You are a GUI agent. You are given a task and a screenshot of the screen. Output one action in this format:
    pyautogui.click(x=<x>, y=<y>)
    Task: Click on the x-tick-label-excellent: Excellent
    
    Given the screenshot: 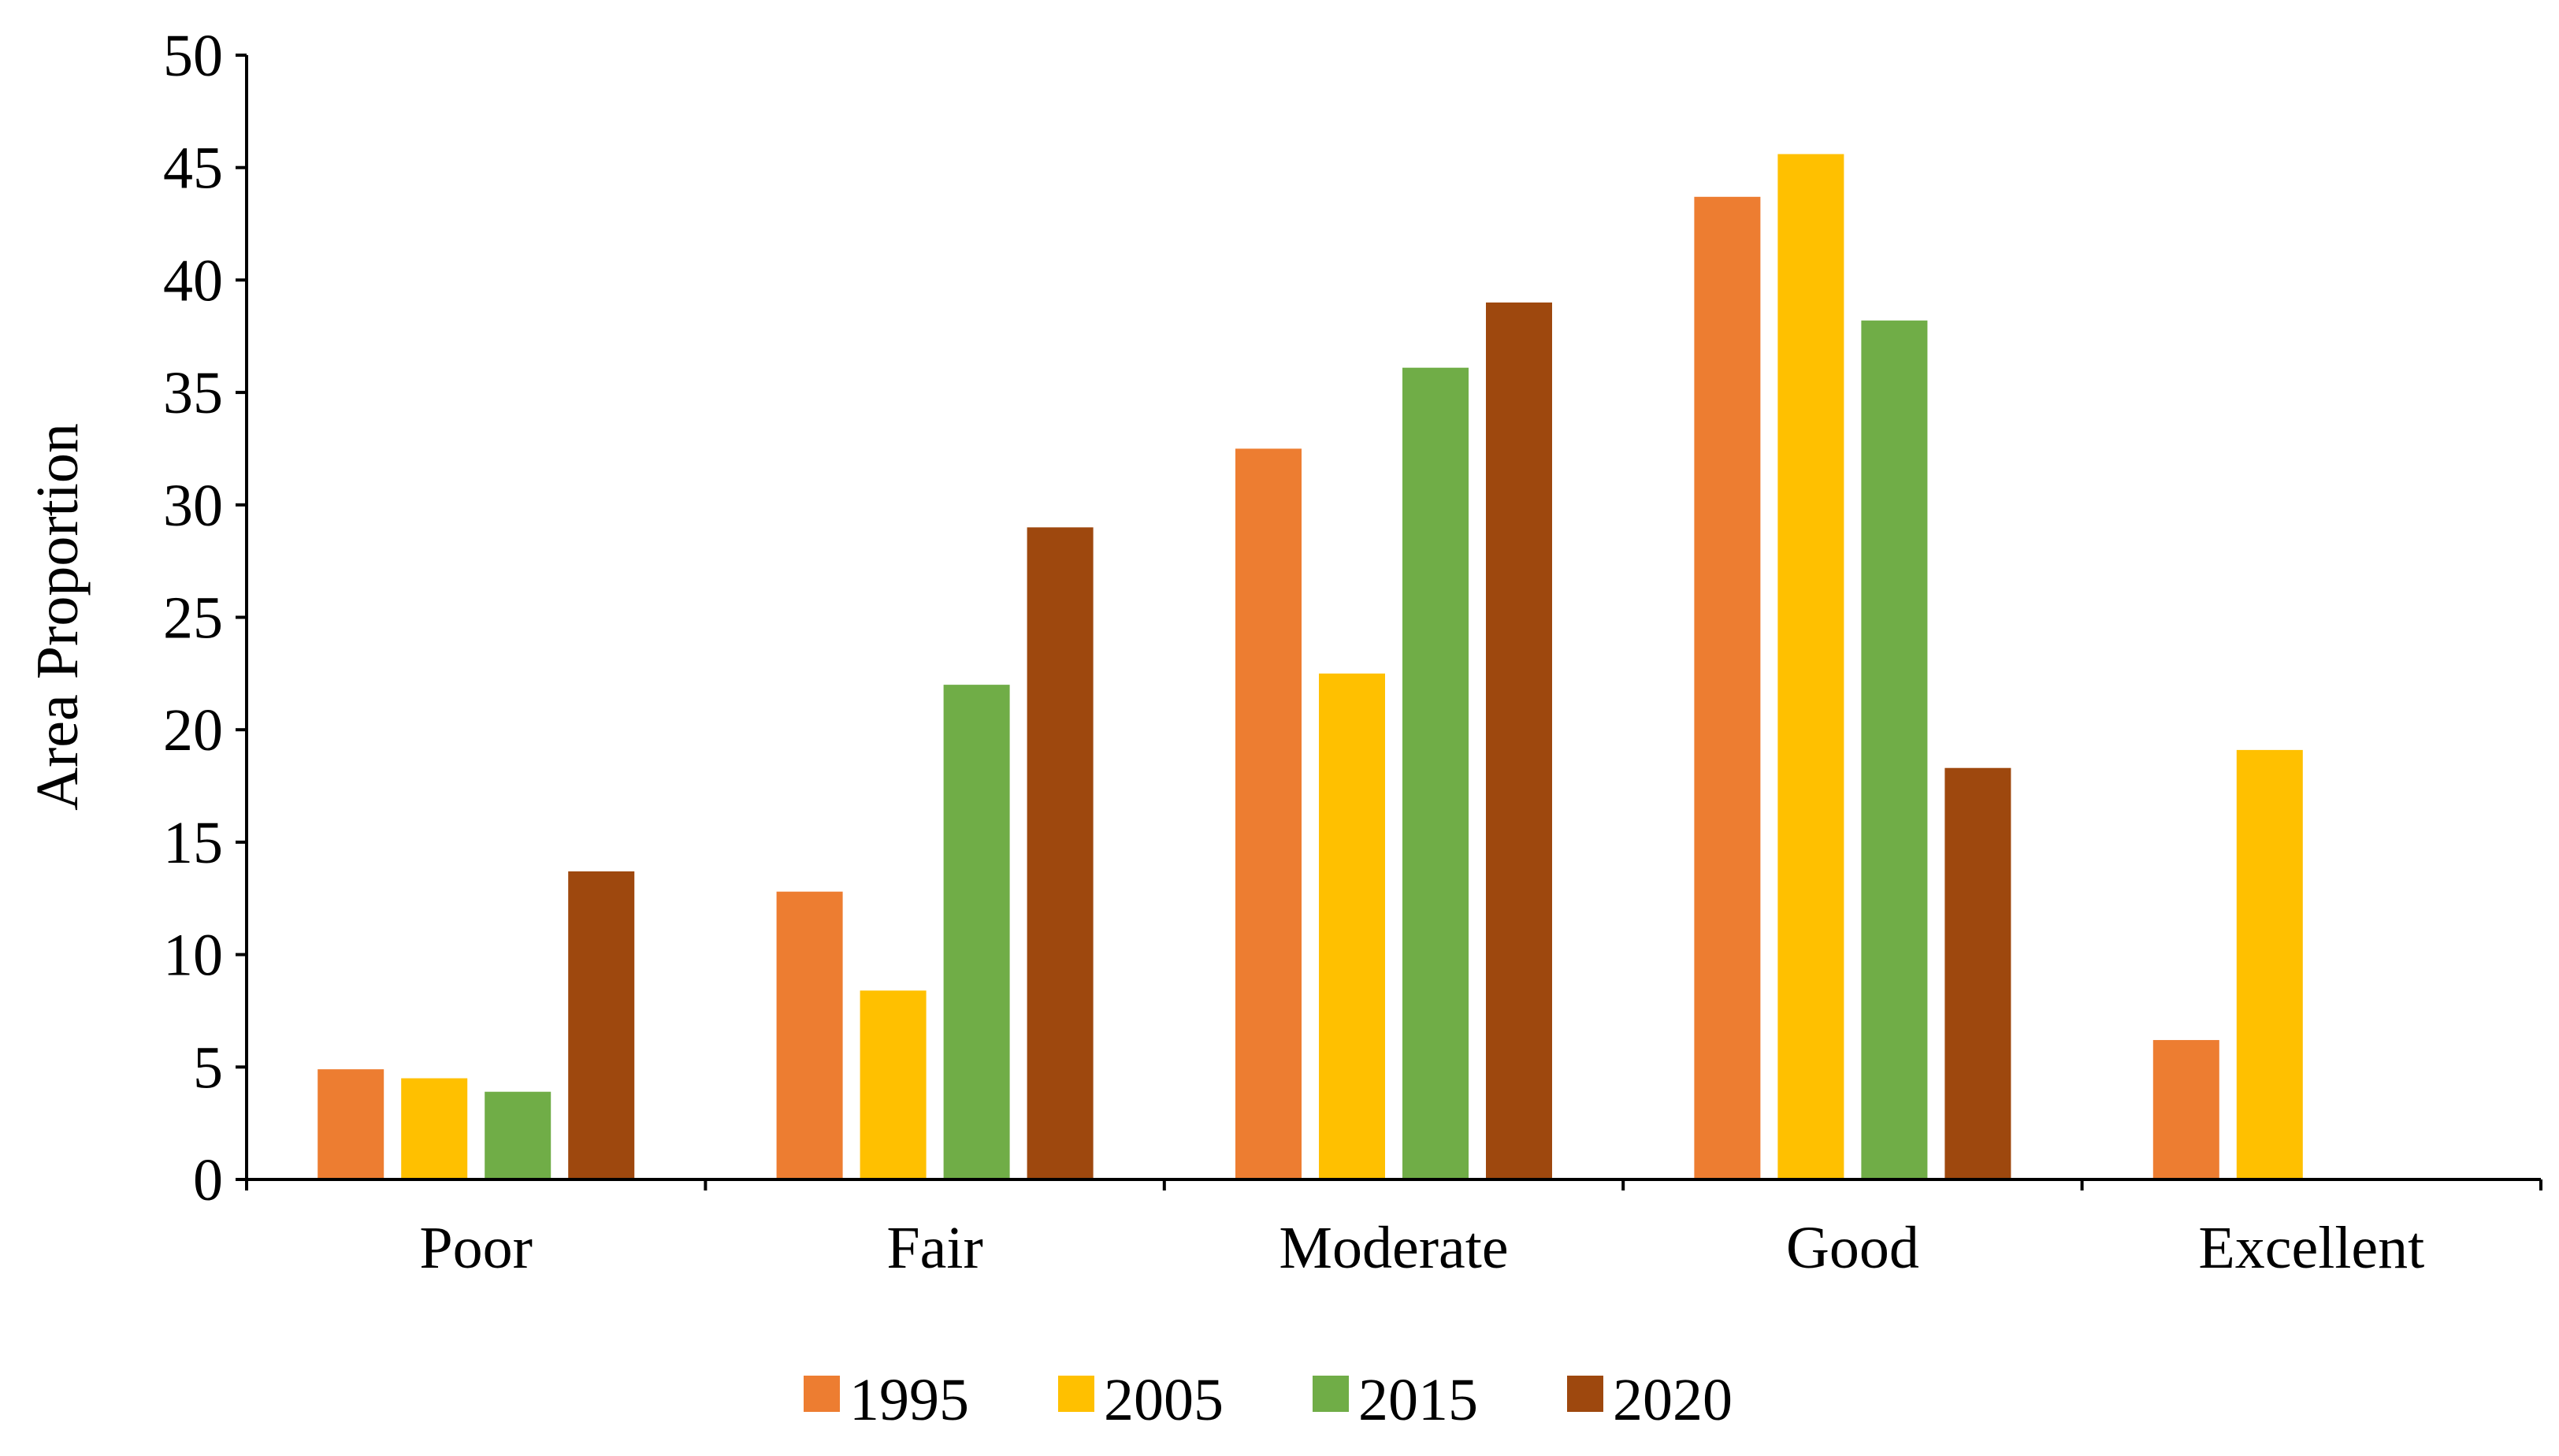 What is the action you would take?
    pyautogui.click(x=2311, y=1248)
    